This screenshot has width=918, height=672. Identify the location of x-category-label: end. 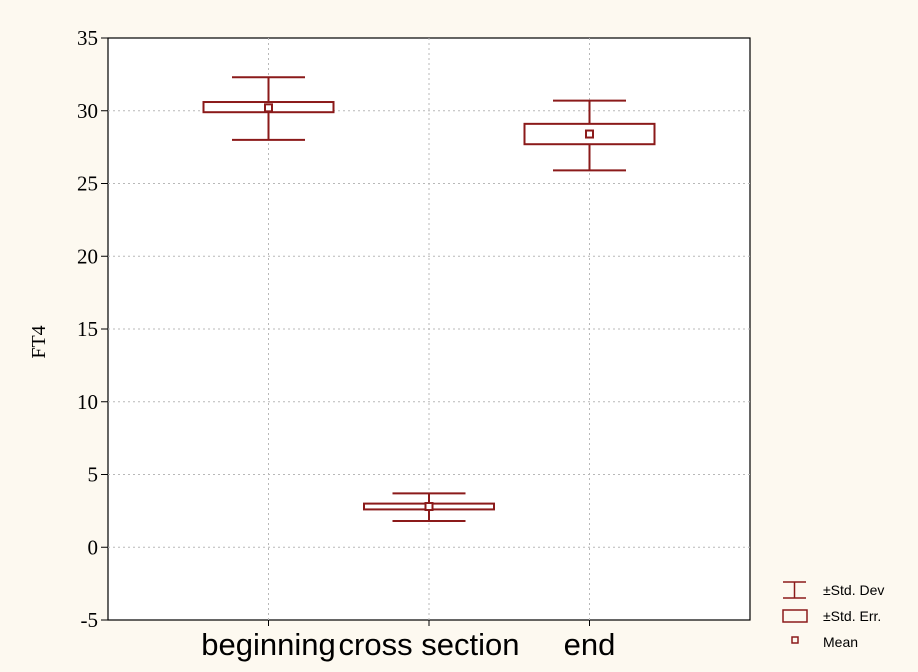
(590, 644).